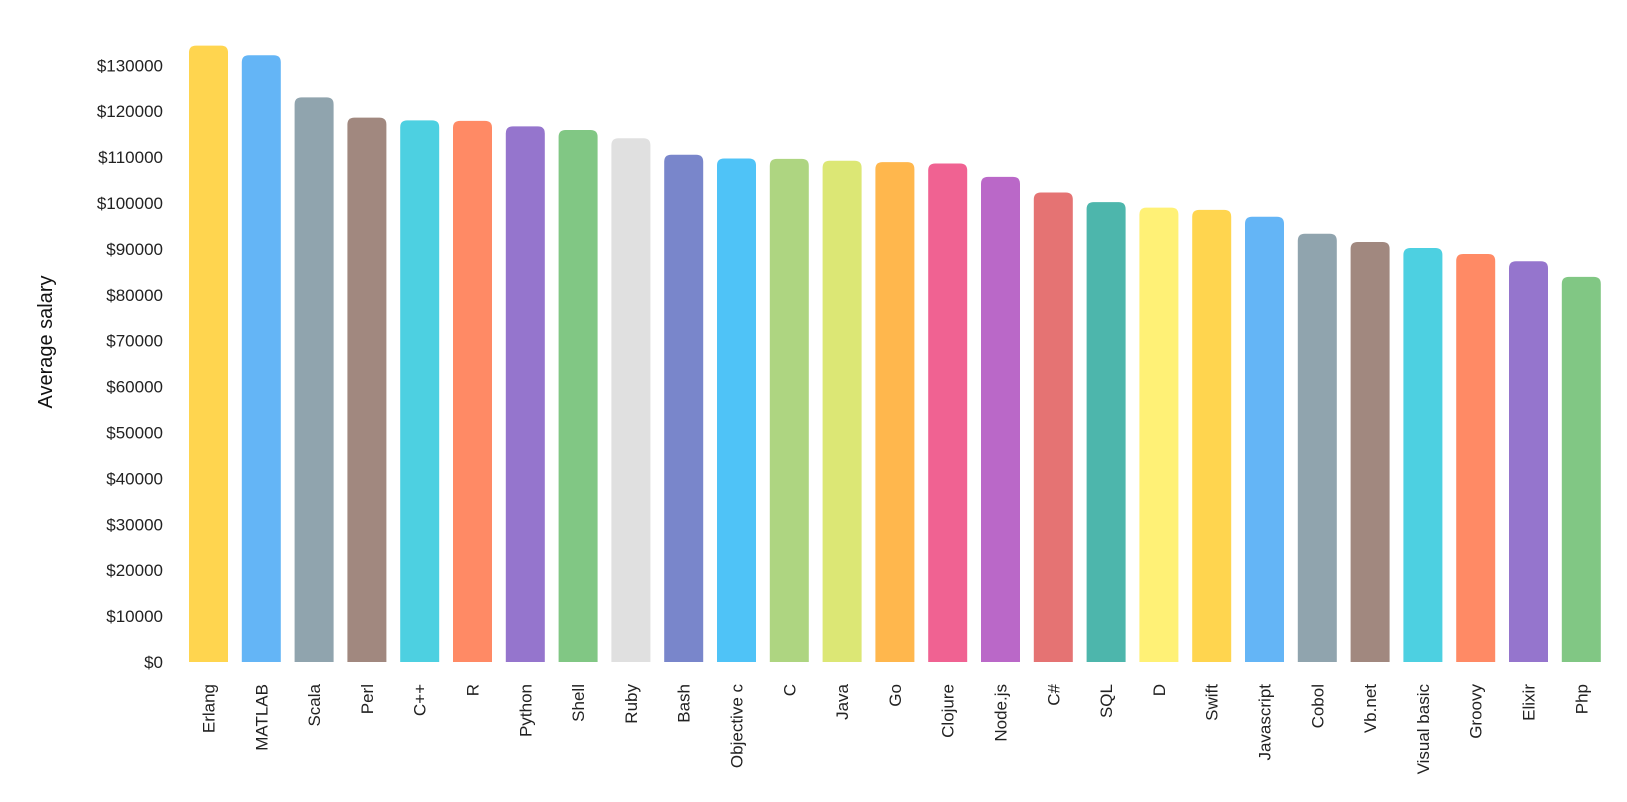 The image size is (1627, 802). What do you see at coordinates (261, 717) in the screenshot?
I see `x-tick-label: MATLAB` at bounding box center [261, 717].